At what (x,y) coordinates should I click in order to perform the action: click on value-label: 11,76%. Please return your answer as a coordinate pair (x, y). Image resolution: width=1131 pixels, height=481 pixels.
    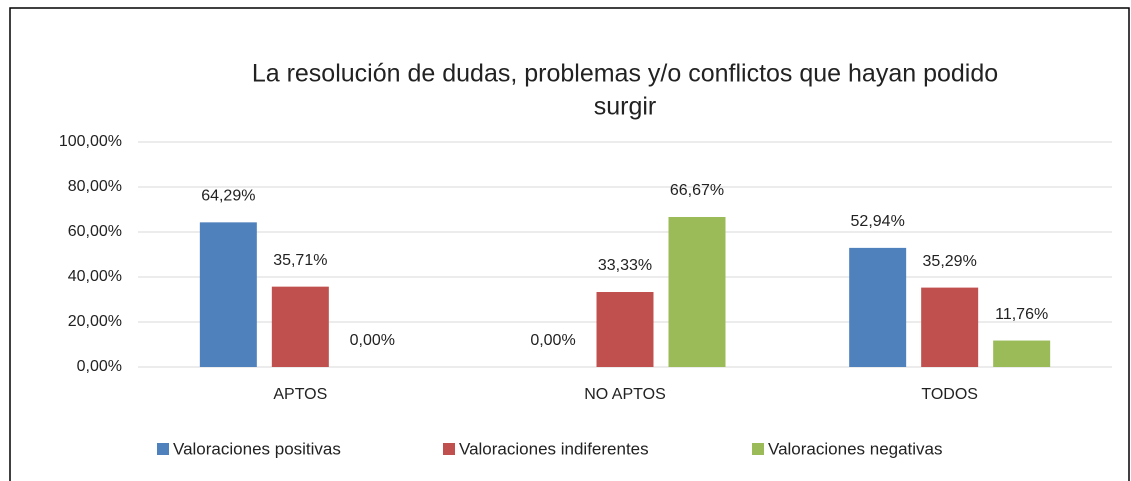
    Looking at the image, I should click on (1021, 314).